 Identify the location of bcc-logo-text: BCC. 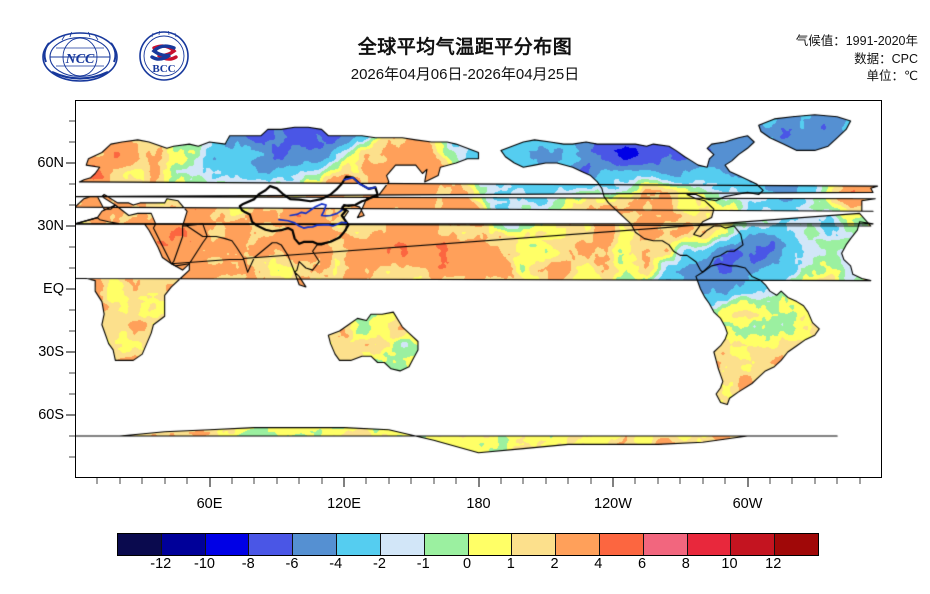
(163, 69).